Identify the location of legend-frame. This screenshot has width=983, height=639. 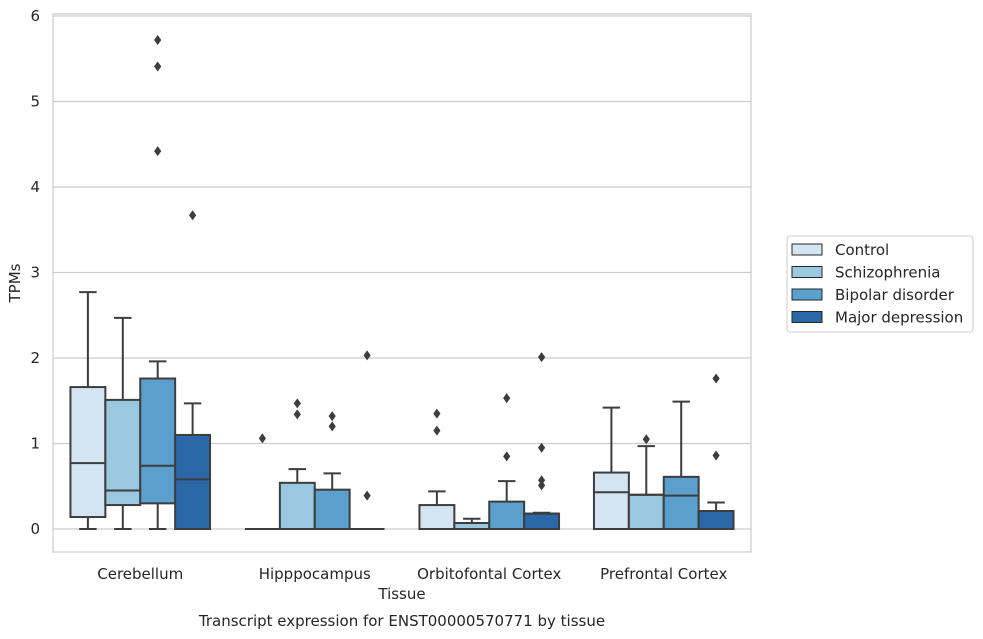
(880, 284).